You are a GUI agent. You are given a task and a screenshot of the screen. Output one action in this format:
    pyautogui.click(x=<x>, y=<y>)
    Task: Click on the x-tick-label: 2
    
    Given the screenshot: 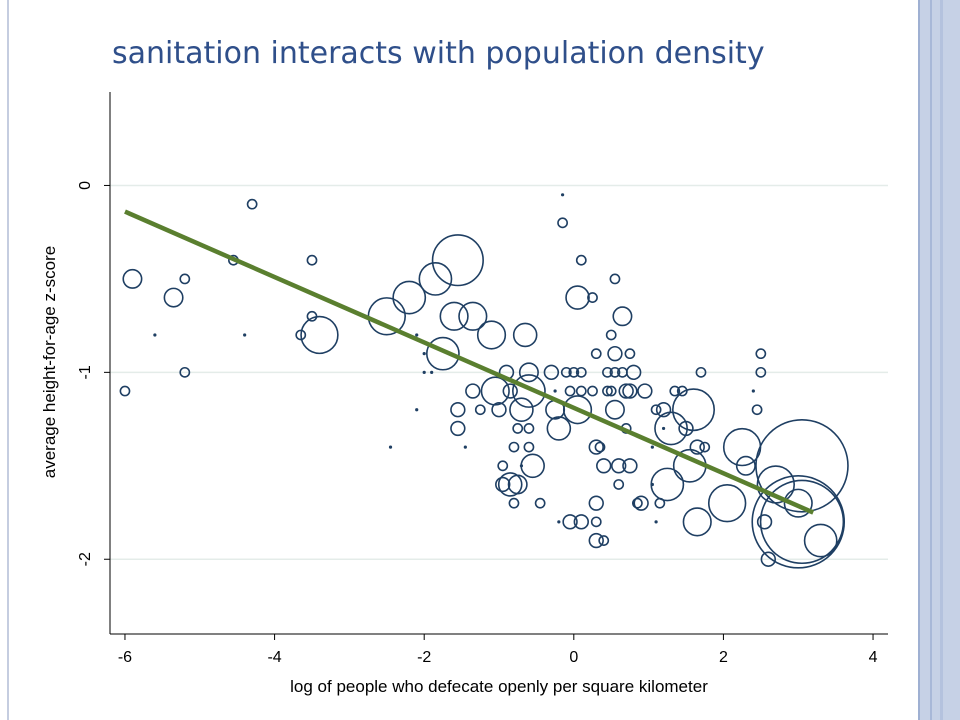 What is the action you would take?
    pyautogui.click(x=723, y=657)
    